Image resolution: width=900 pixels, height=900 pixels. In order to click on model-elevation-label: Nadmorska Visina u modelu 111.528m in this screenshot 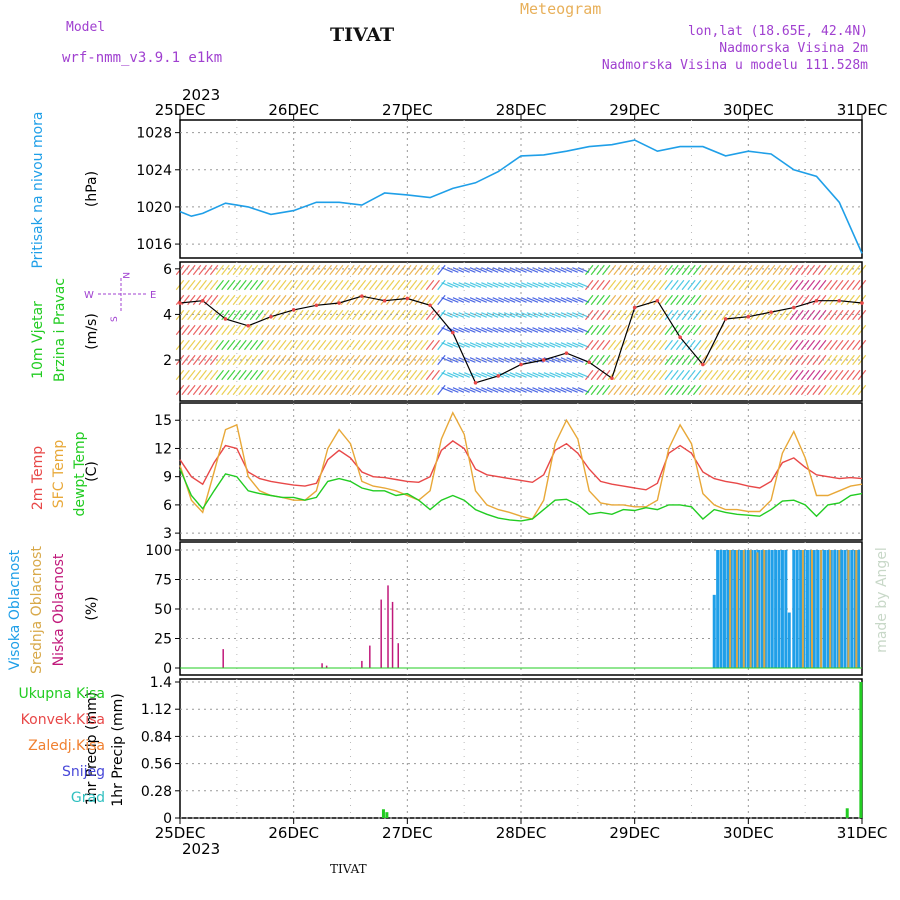, I will do `click(734, 65)`.